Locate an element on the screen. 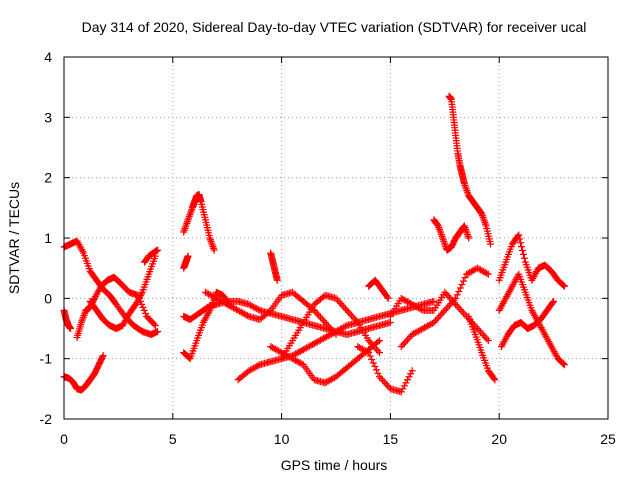 The height and width of the screenshot is (480, 640). x-tick-label: 20 is located at coordinates (499, 439).